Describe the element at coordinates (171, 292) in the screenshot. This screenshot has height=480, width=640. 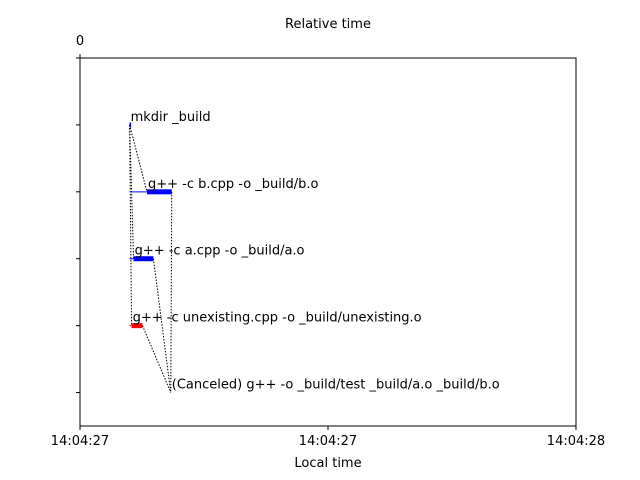
I see `dependency-line-b-link` at that location.